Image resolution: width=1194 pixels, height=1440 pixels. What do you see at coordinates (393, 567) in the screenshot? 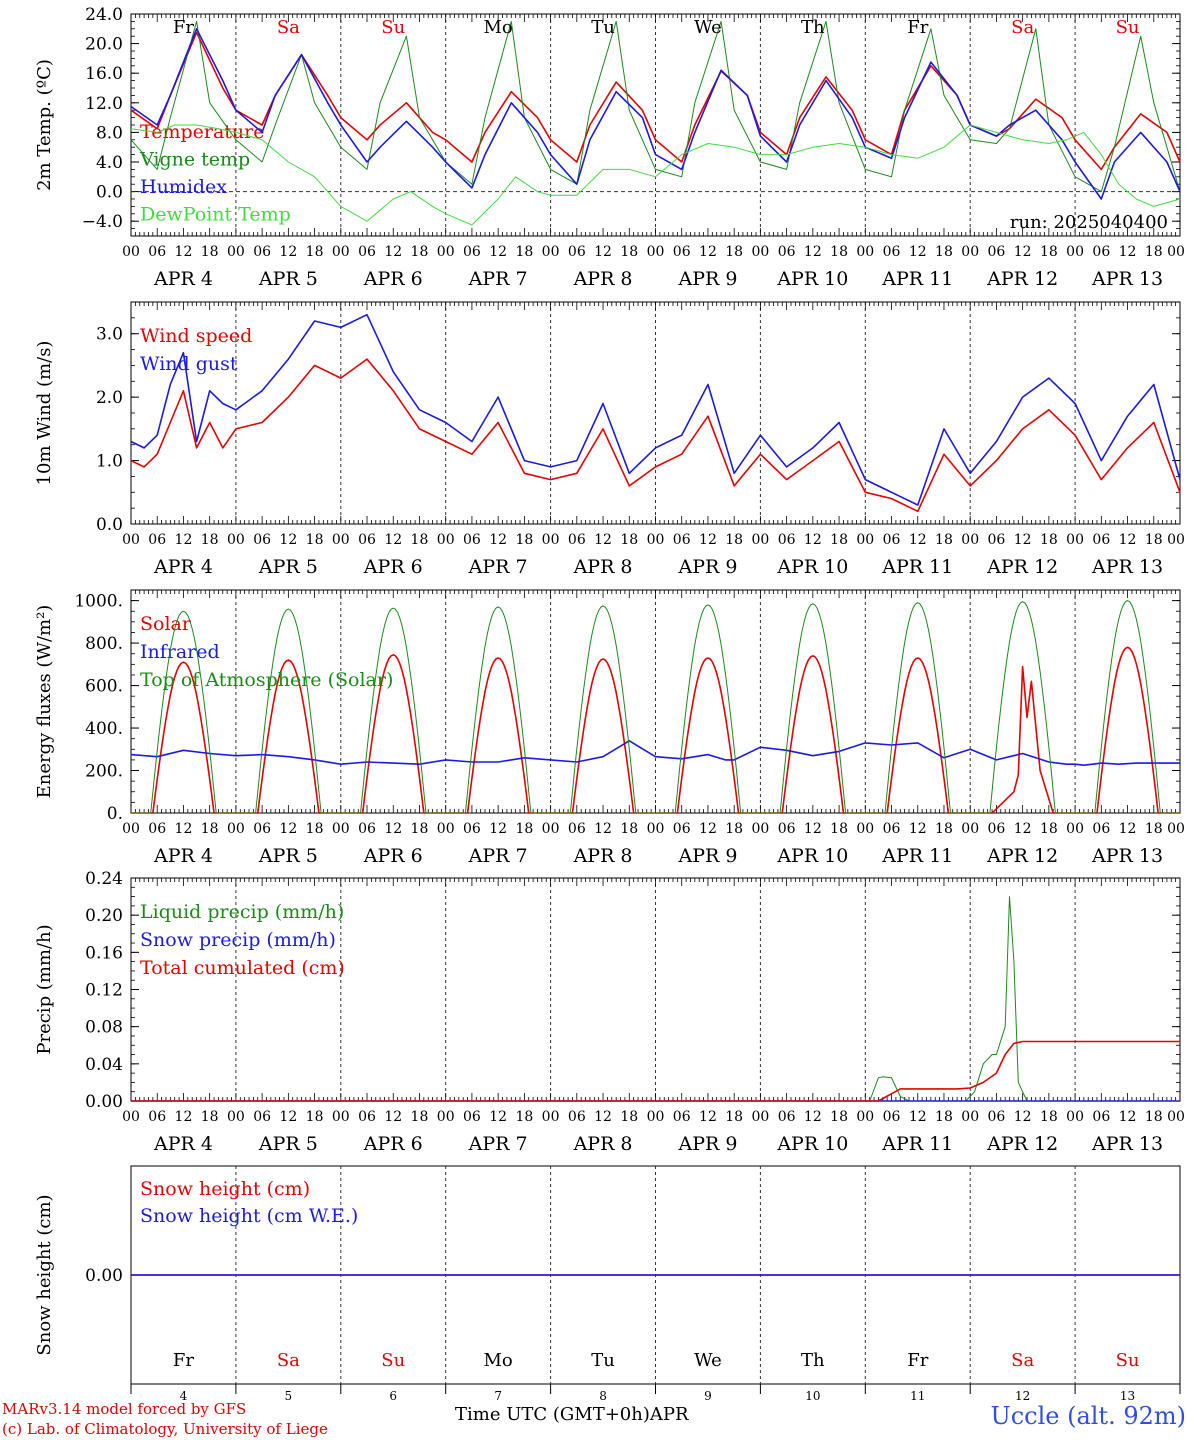
I see `panel-2-day-label: APR 6` at bounding box center [393, 567].